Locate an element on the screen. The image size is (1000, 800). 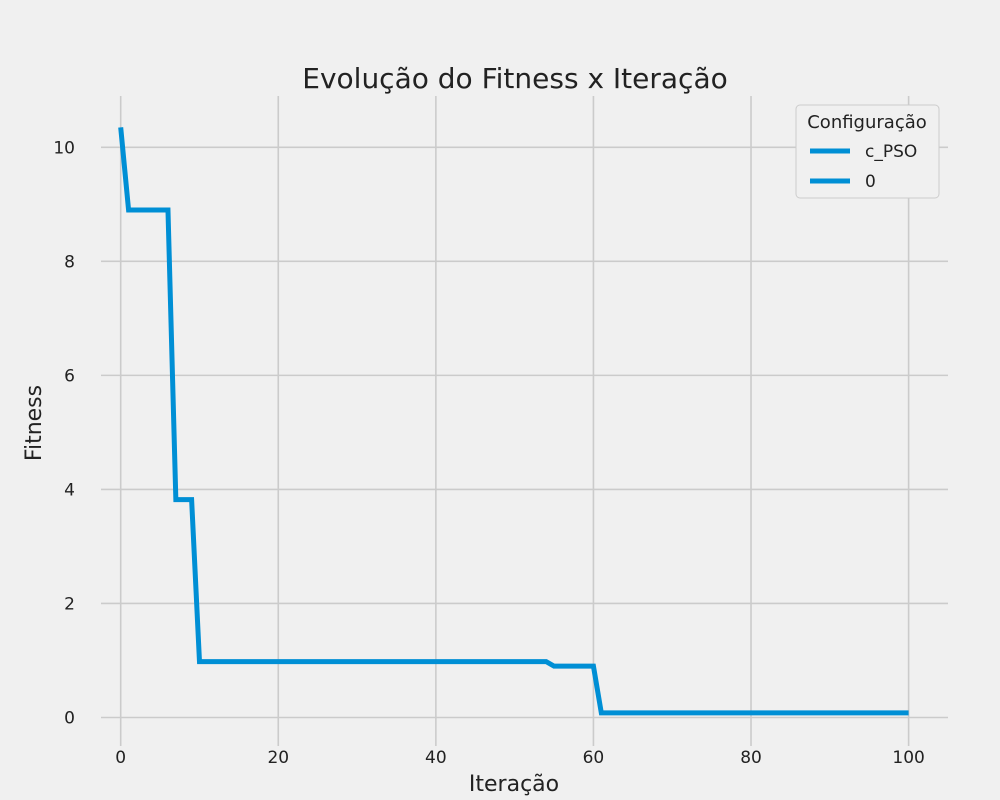
x-tick-label: 0 is located at coordinates (120, 758).